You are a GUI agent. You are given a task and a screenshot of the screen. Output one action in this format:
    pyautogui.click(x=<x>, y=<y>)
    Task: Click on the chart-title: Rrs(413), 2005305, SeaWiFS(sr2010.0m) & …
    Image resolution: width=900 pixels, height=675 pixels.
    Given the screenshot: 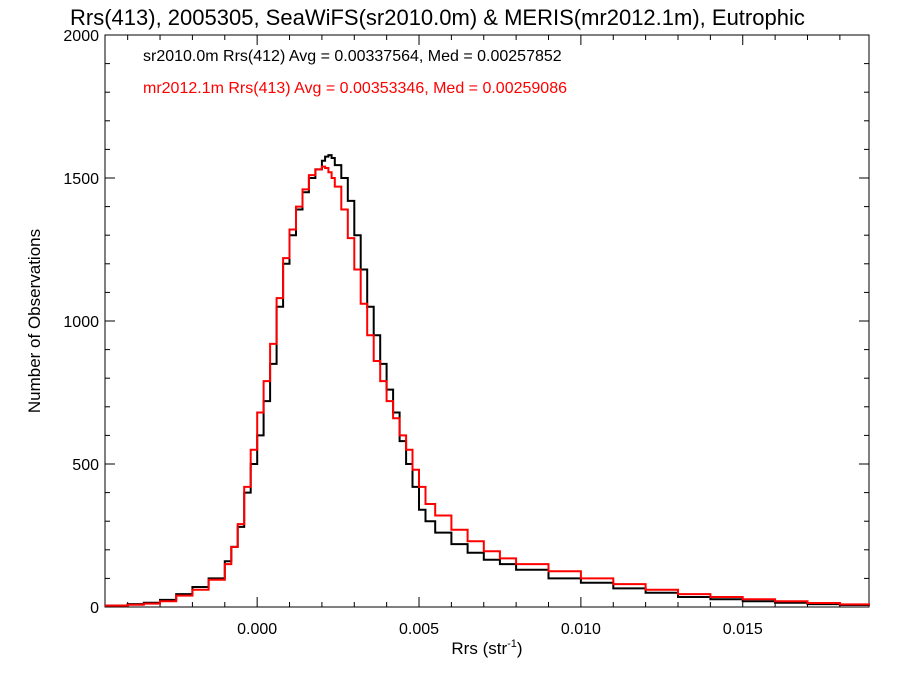 What is the action you would take?
    pyautogui.click(x=437, y=17)
    